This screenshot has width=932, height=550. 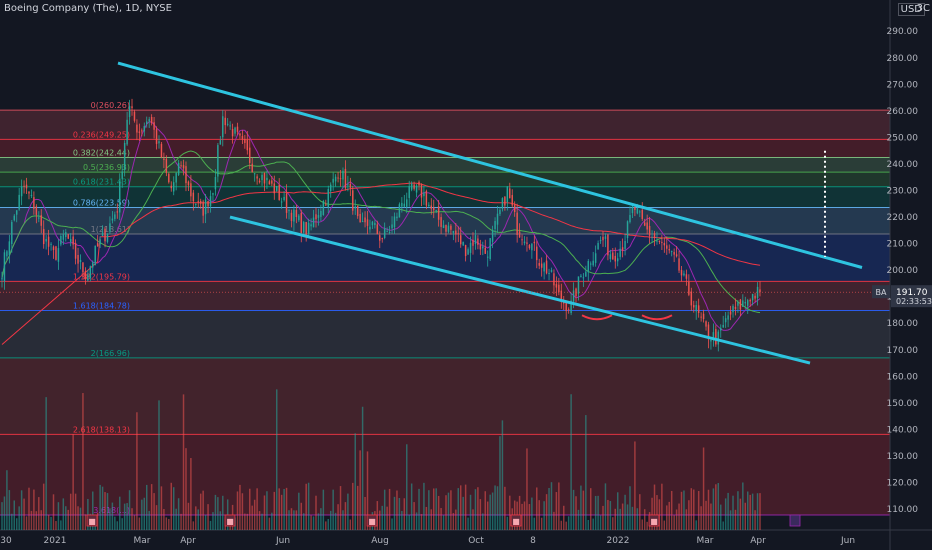 I want to click on y-tick-label: 280.00, so click(x=903, y=59).